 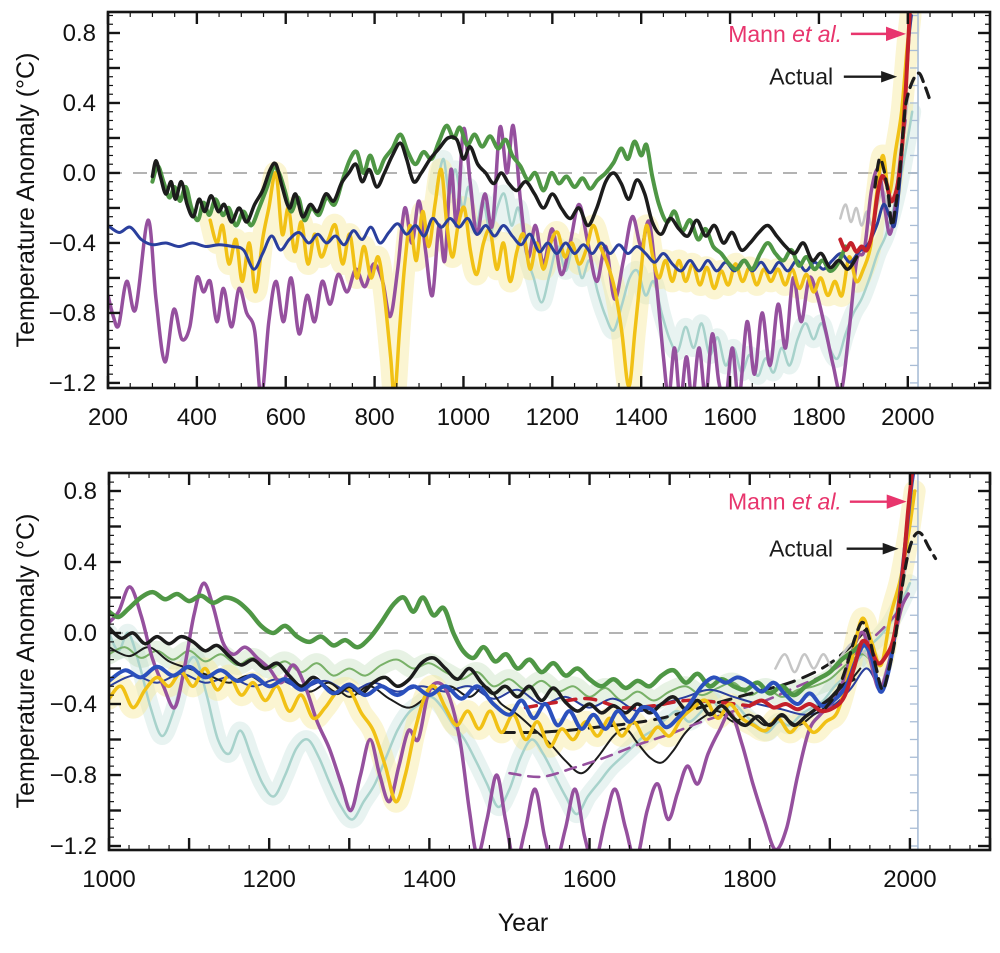 What do you see at coordinates (286, 417) in the screenshot?
I see `x-tick-label: 600` at bounding box center [286, 417].